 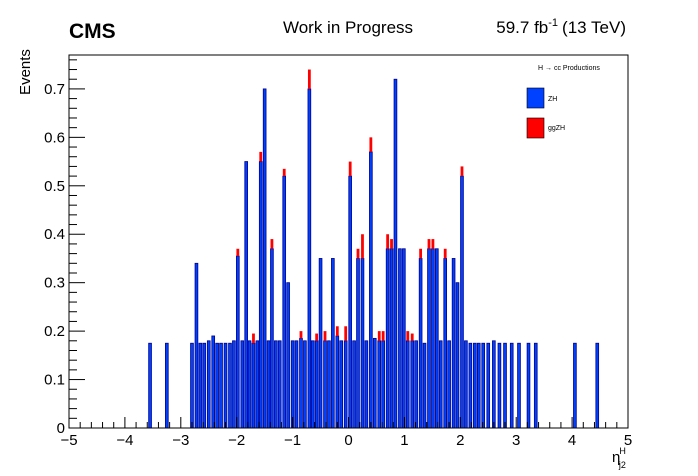 What do you see at coordinates (572, 440) in the screenshot?
I see `x-tick-label: 4` at bounding box center [572, 440].